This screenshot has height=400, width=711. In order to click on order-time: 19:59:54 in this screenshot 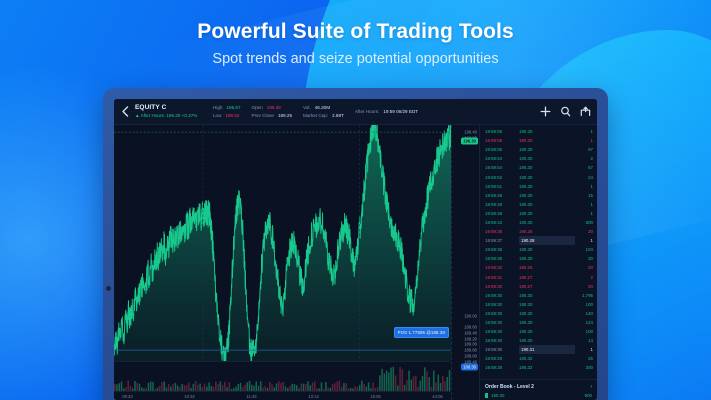, I will do `click(494, 168)`.